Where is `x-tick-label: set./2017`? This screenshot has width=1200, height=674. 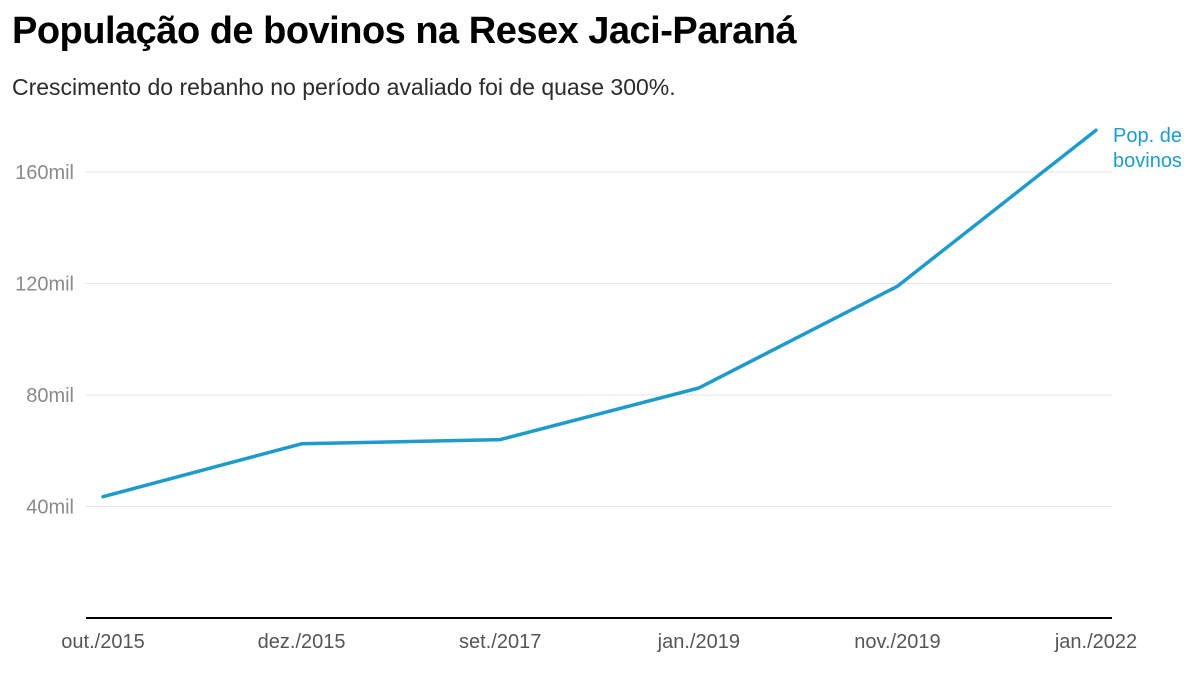 x-tick-label: set./2017 is located at coordinates (500, 642).